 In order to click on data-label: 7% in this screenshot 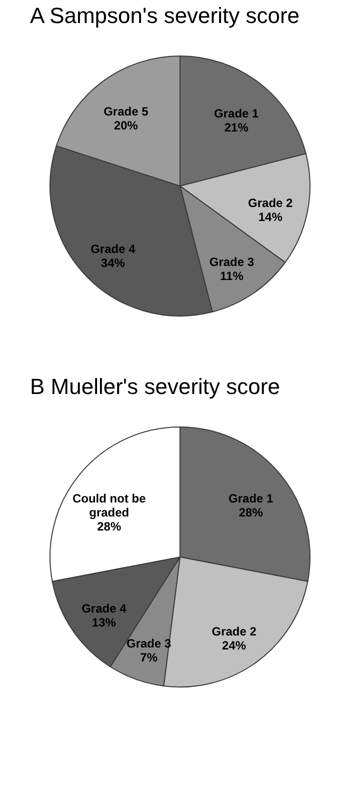, I will do `click(149, 657)`.